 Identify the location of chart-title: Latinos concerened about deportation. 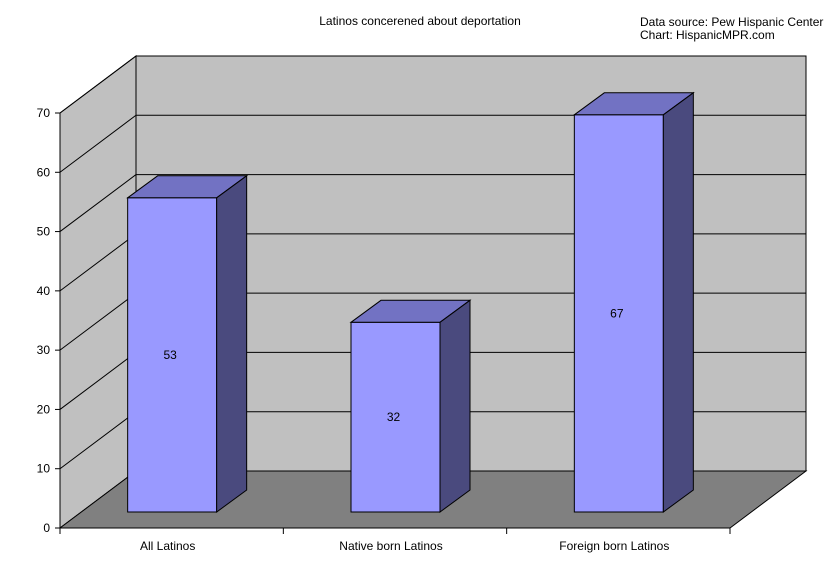
(420, 21).